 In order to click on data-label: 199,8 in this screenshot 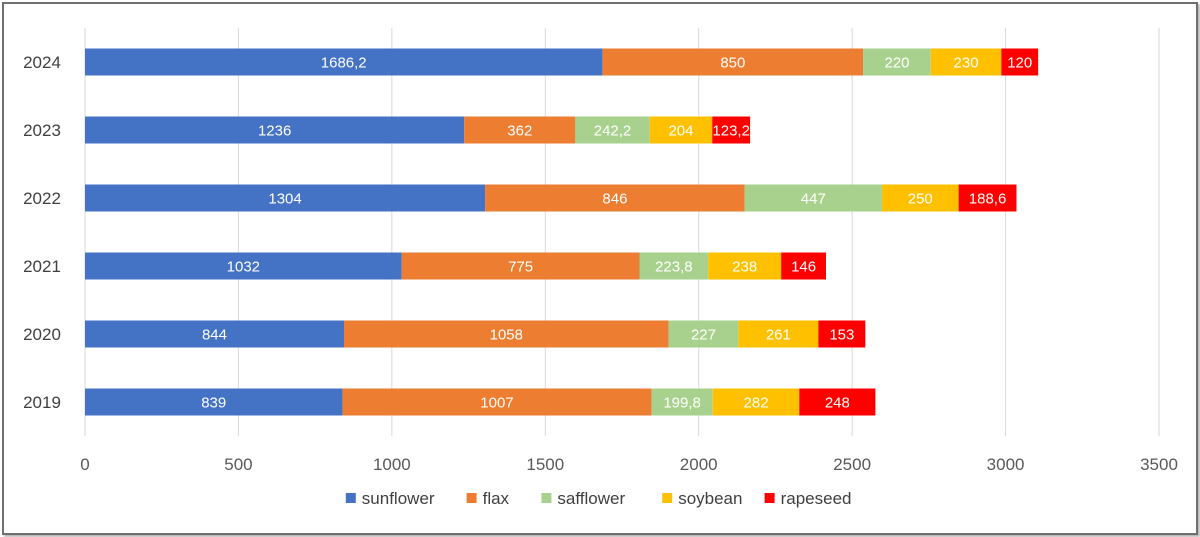, I will do `click(682, 403)`.